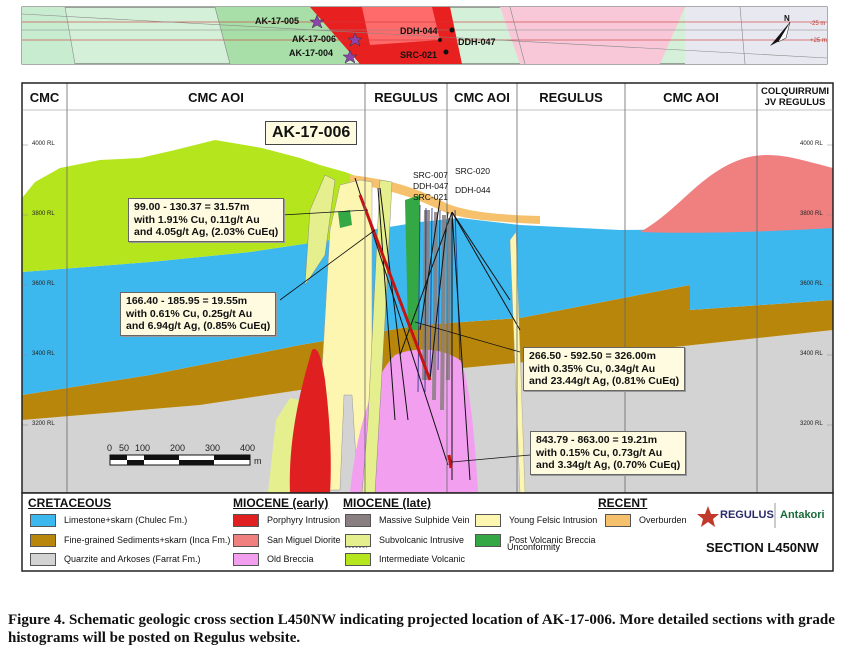 Image resolution: width=850 pixels, height=654 pixels. What do you see at coordinates (314, 39) in the screenshot?
I see `map-label-ak-17-006: AK-17-006` at bounding box center [314, 39].